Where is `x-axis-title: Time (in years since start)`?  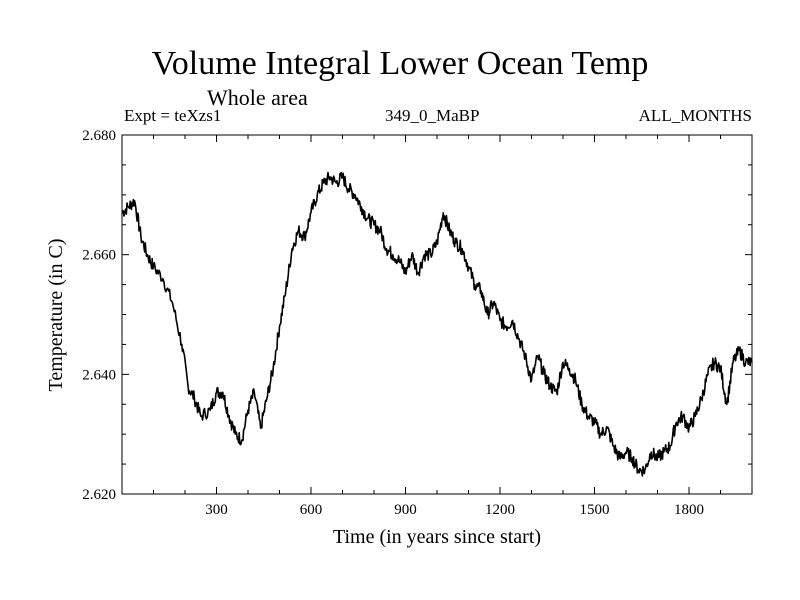 x-axis-title: Time (in years since start) is located at coordinates (437, 537).